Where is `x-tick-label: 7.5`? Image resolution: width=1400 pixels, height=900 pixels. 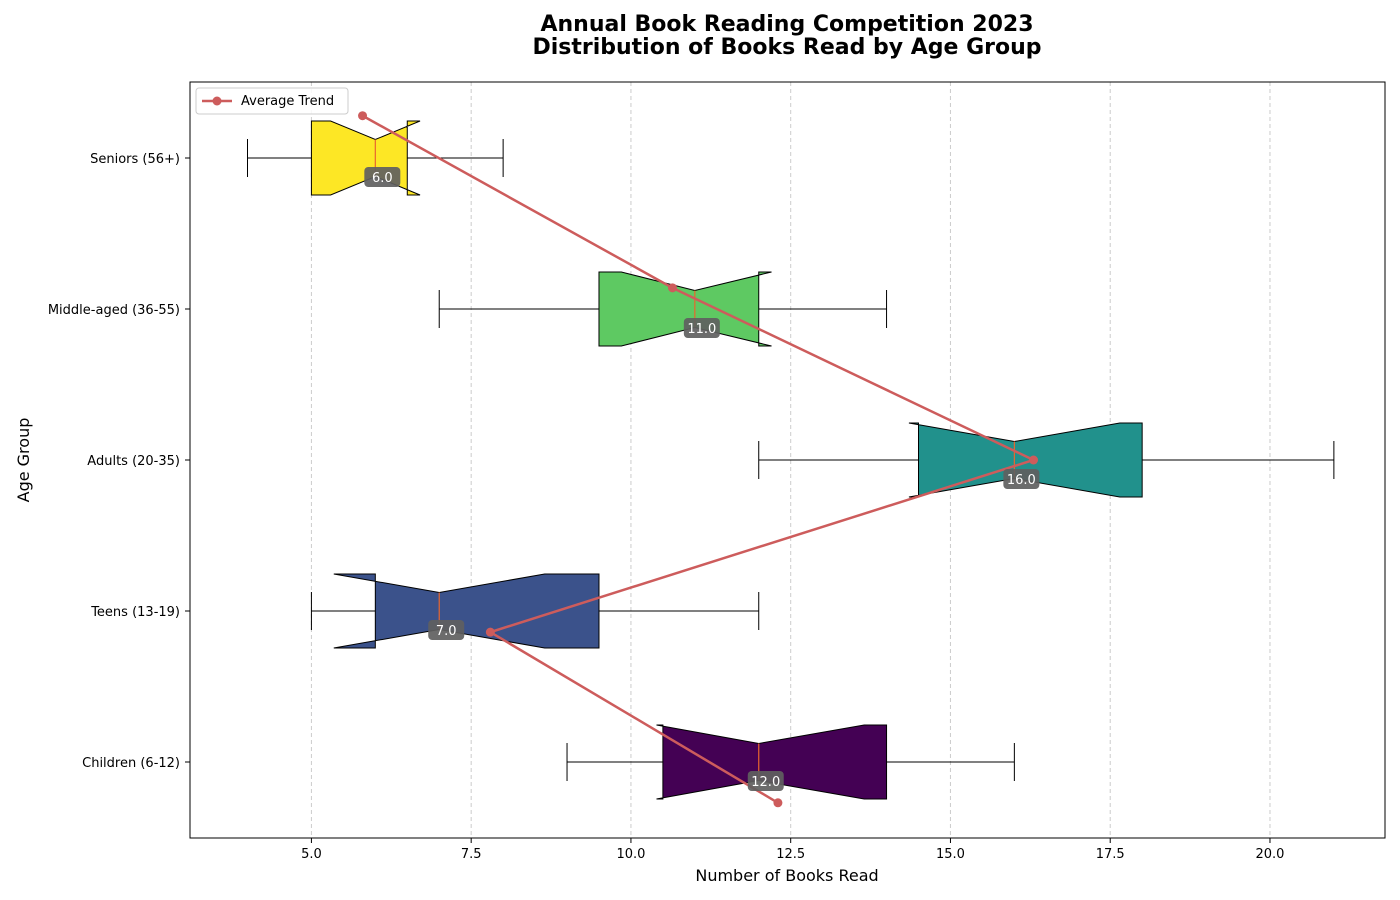 x-tick-label: 7.5 is located at coordinates (471, 854).